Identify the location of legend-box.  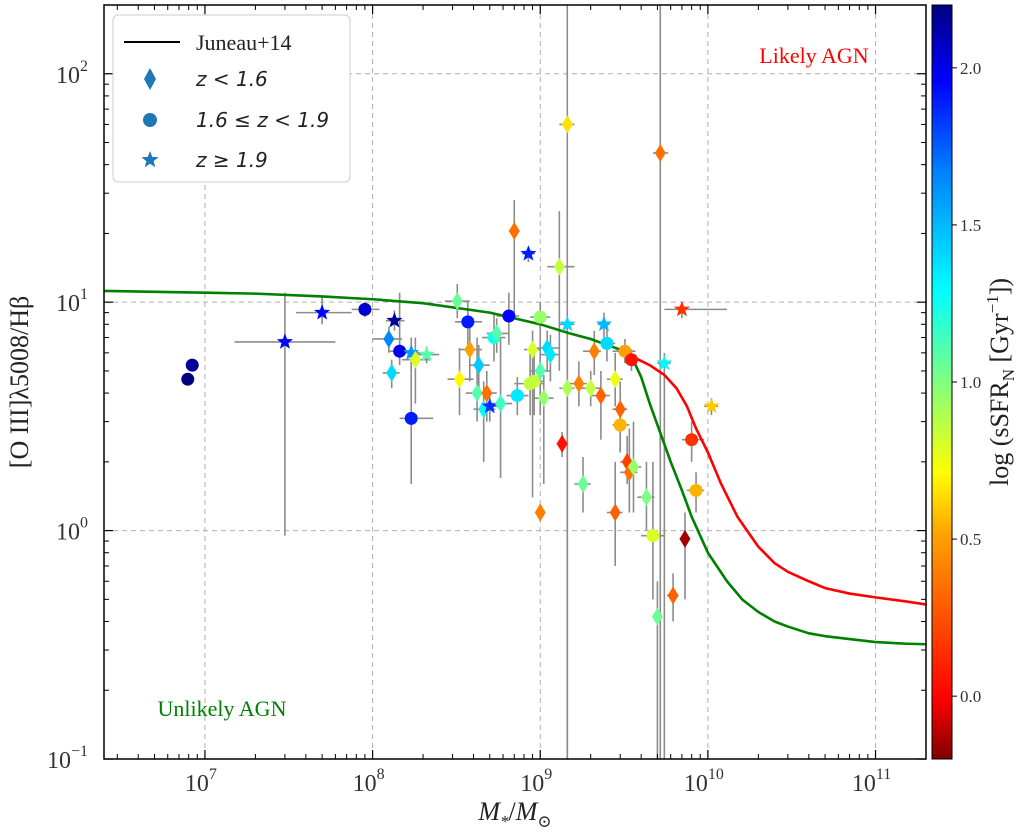
(231, 98).